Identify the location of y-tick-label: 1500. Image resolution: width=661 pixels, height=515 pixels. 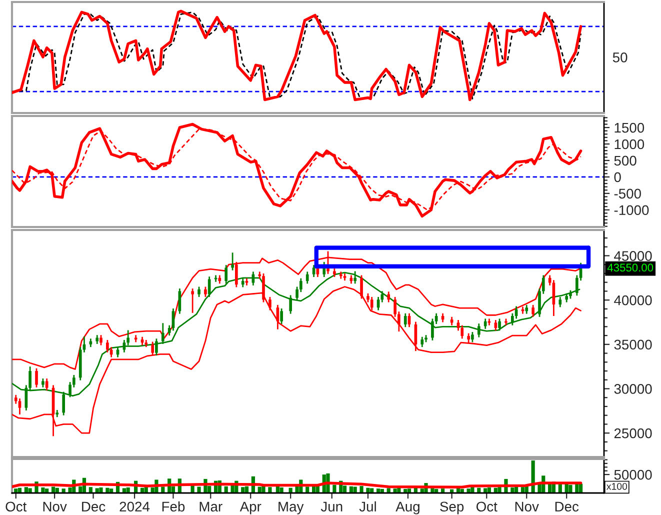
(629, 127).